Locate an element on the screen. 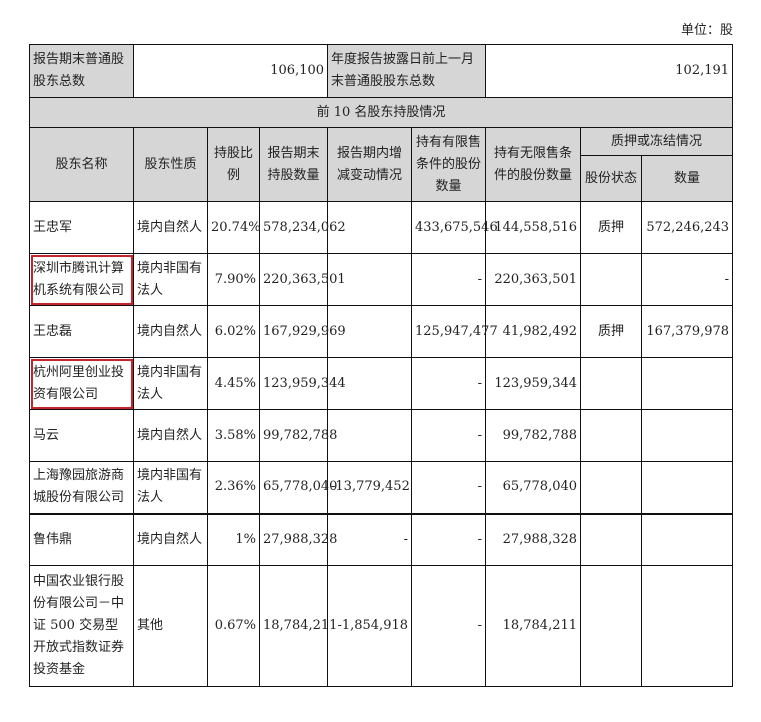 The width and height of the screenshot is (761, 722). header-unrestricted: 持有无限售条件的股份数量 is located at coordinates (533, 164).